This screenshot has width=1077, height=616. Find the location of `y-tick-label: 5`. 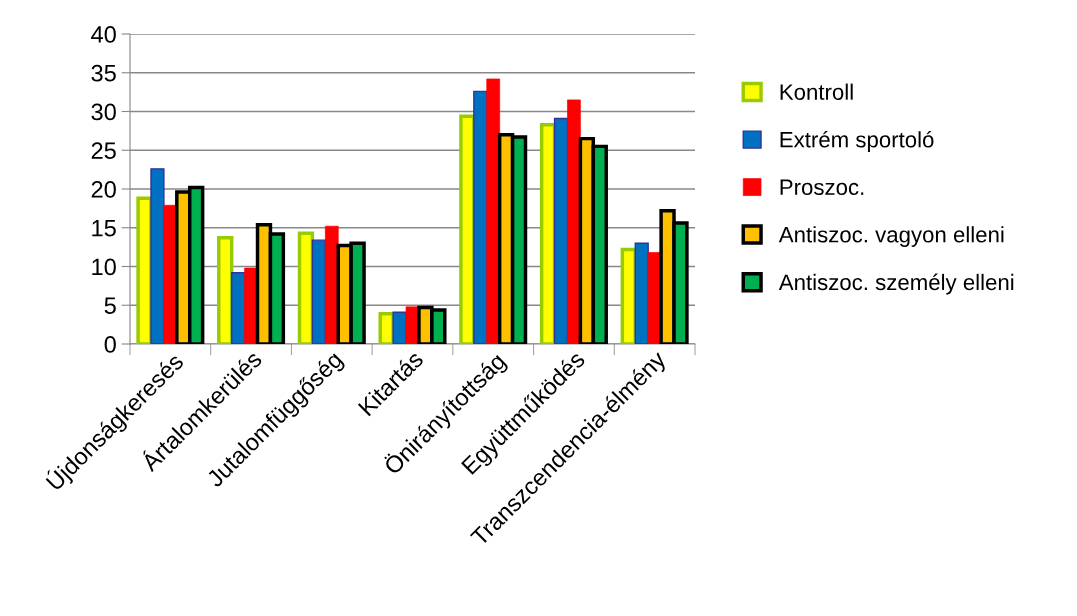

y-tick-label: 5 is located at coordinates (110, 306).